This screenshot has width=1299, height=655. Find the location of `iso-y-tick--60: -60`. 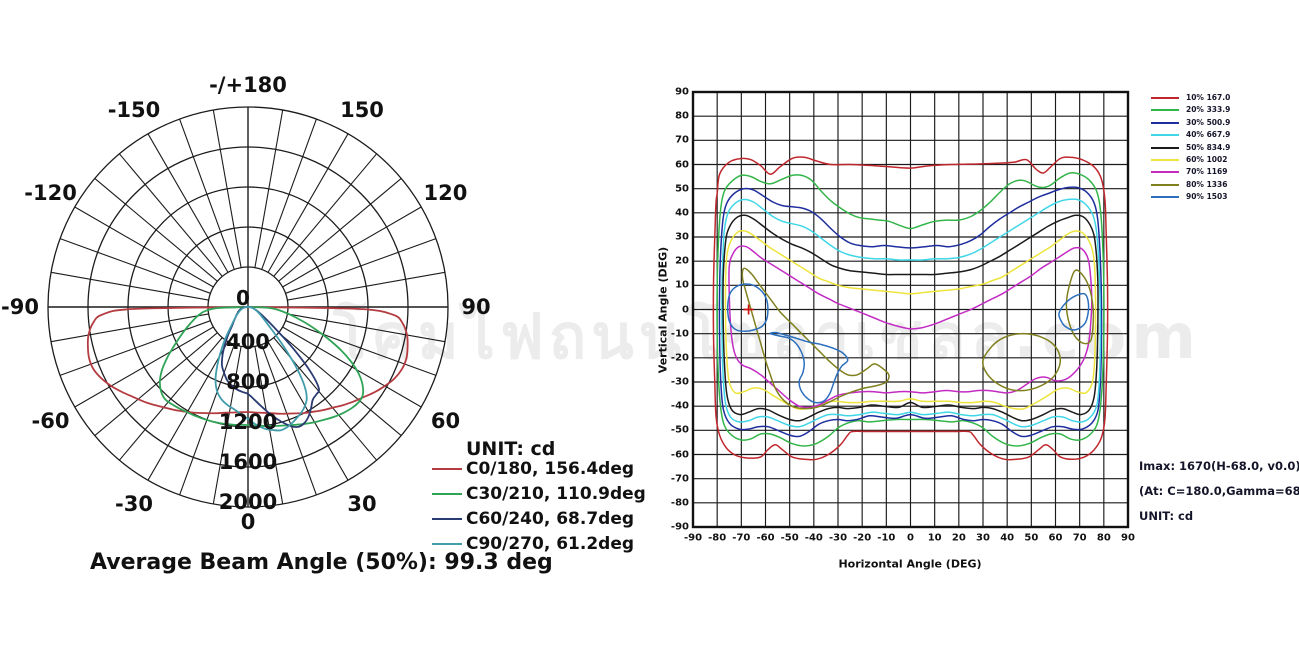

iso-y-tick--60: -60 is located at coordinates (679, 454).